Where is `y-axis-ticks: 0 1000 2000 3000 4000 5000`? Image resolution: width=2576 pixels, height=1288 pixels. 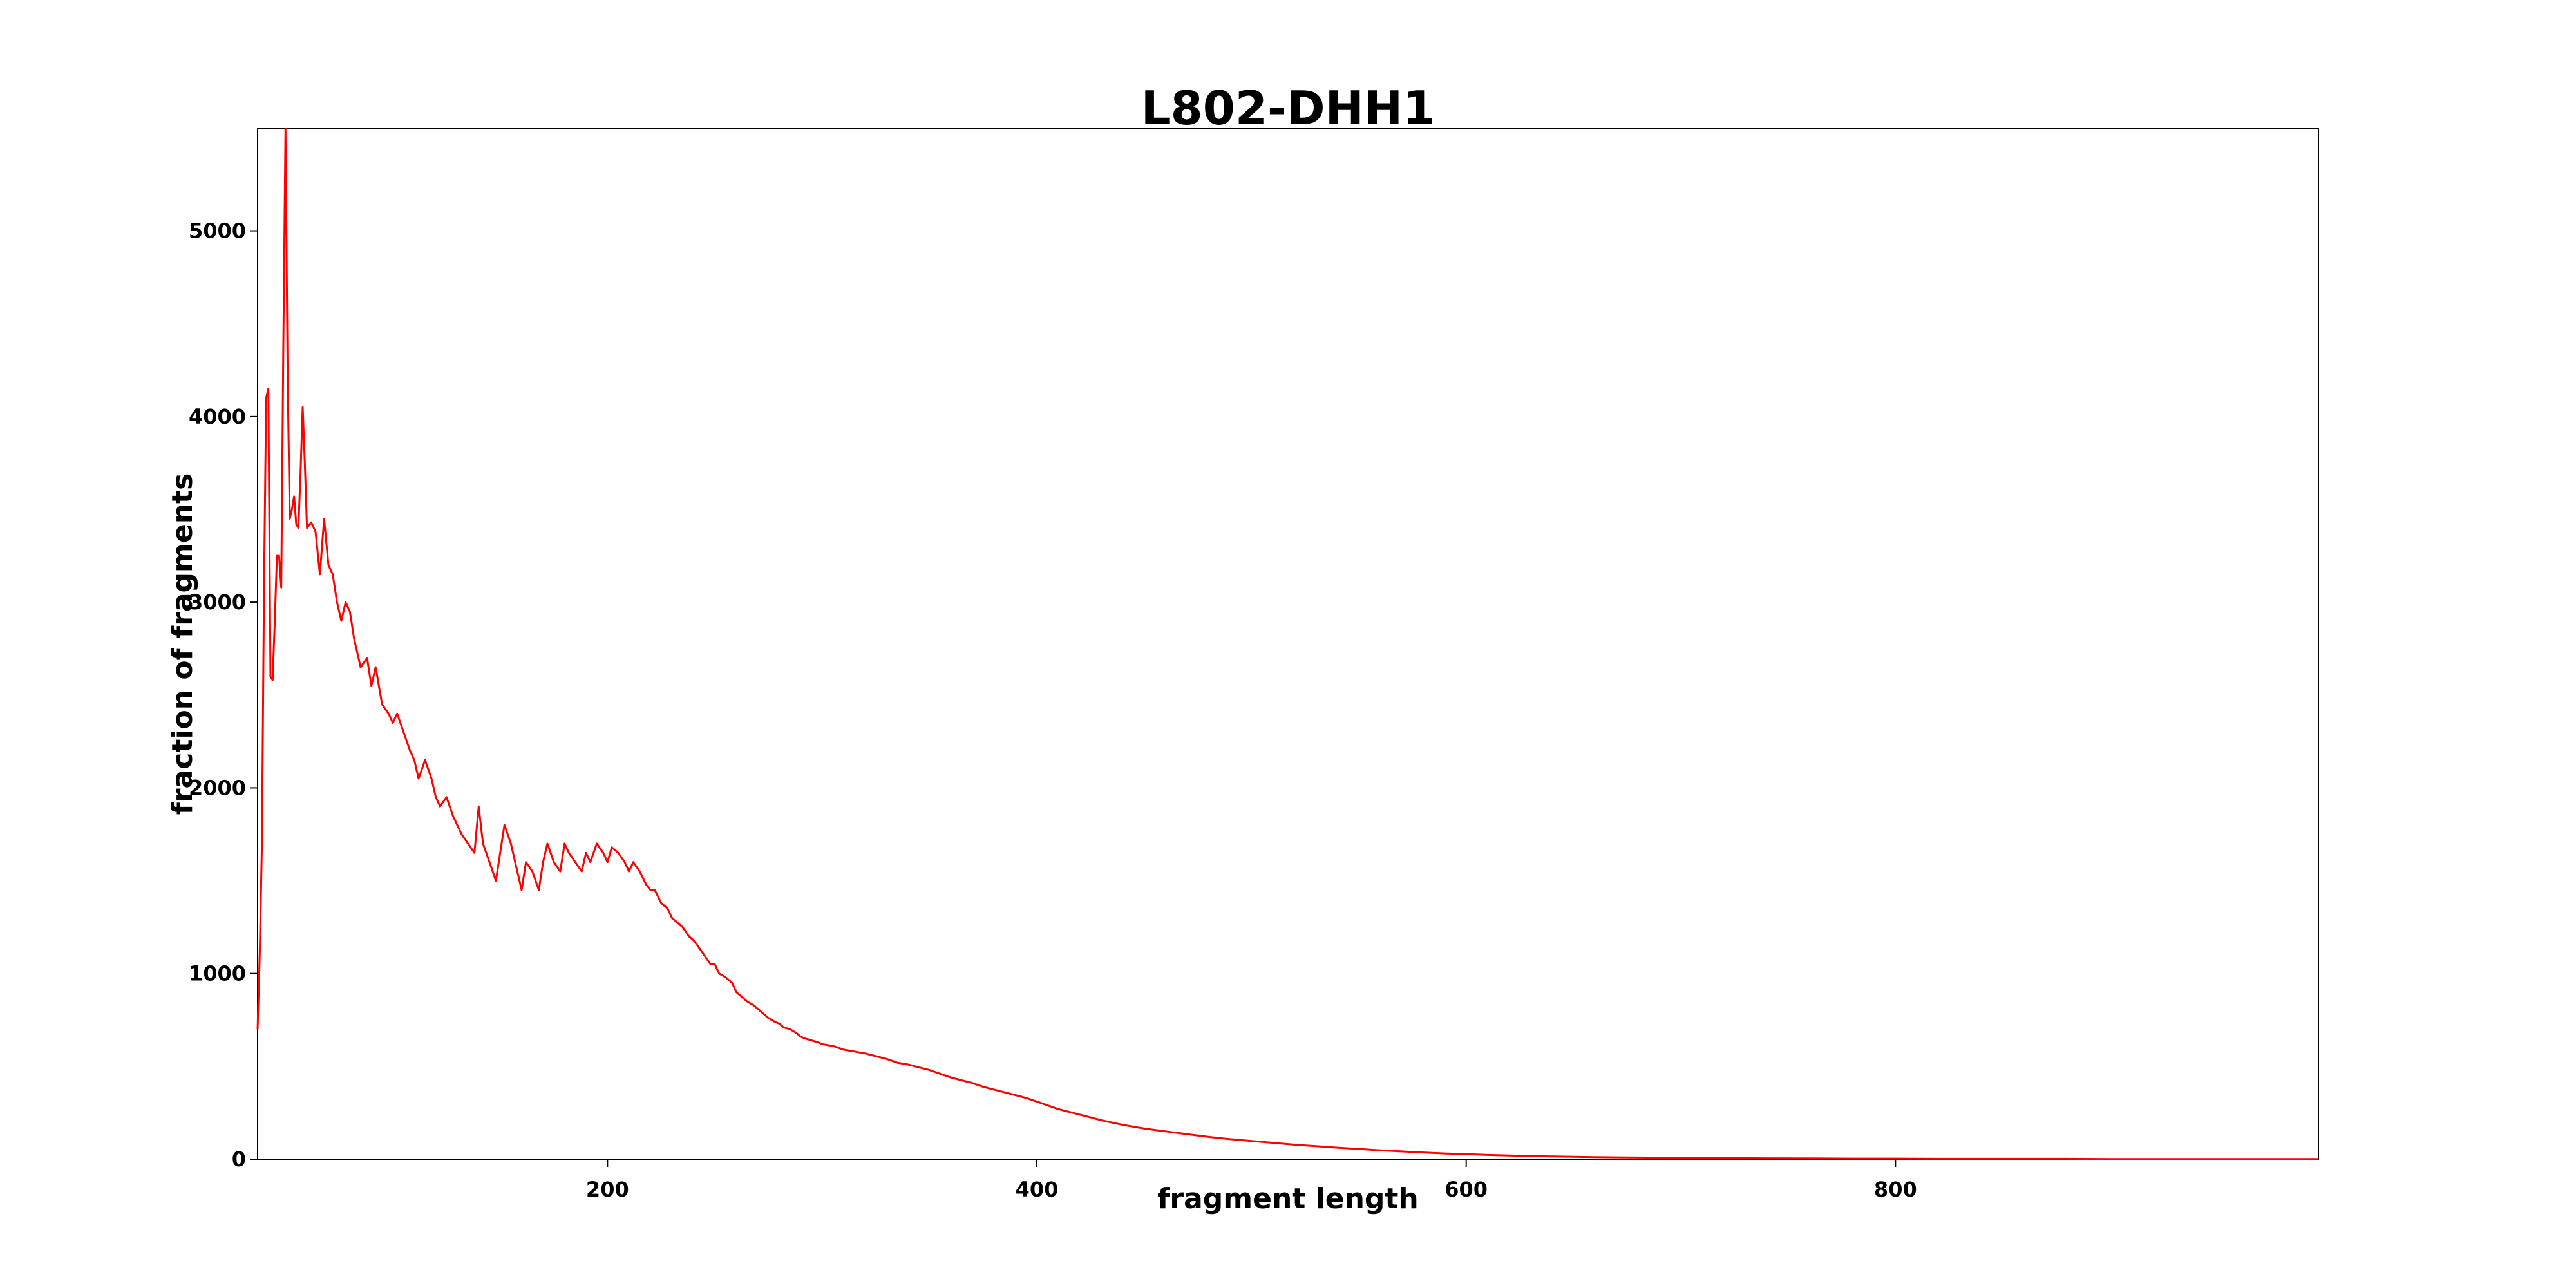
y-axis-ticks: 0 1000 2000 3000 4000 5000 is located at coordinates (224, 695).